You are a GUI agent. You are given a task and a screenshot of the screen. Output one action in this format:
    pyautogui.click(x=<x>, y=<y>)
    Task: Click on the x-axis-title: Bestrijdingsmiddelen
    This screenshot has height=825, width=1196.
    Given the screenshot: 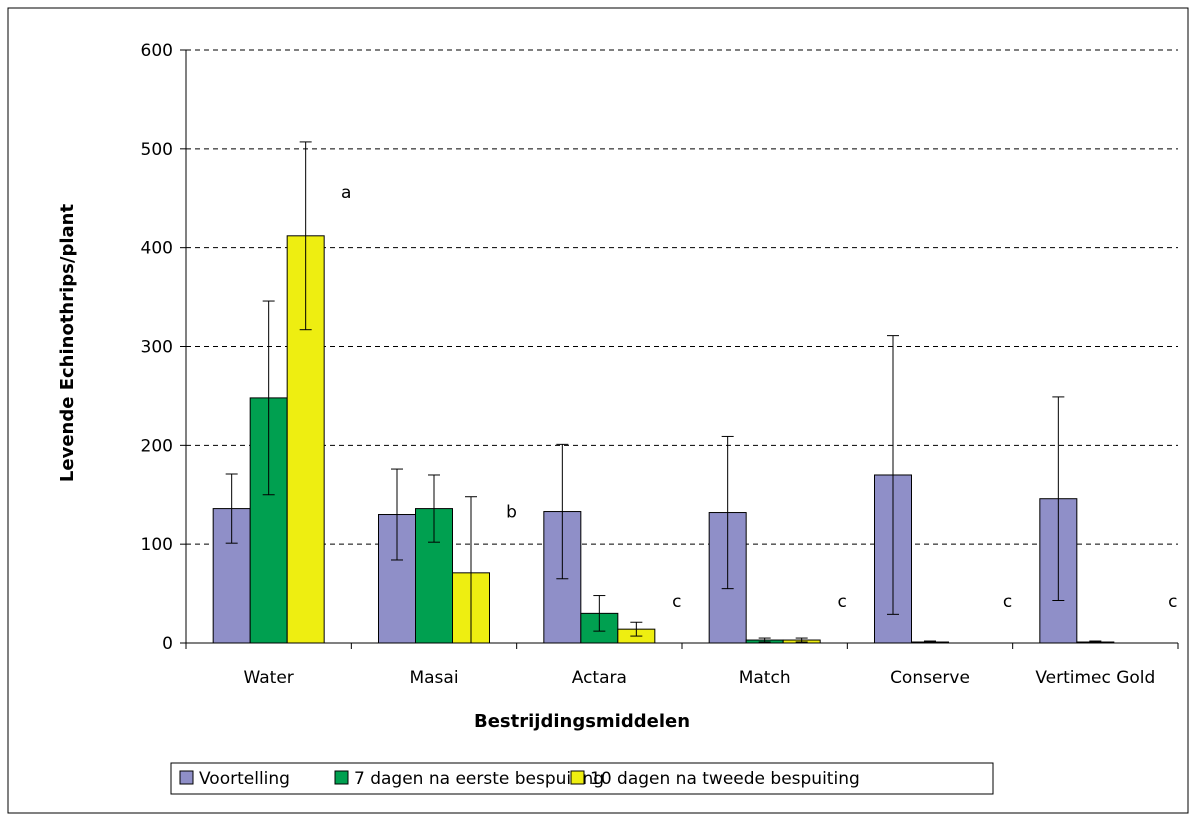 What is the action you would take?
    pyautogui.click(x=582, y=721)
    